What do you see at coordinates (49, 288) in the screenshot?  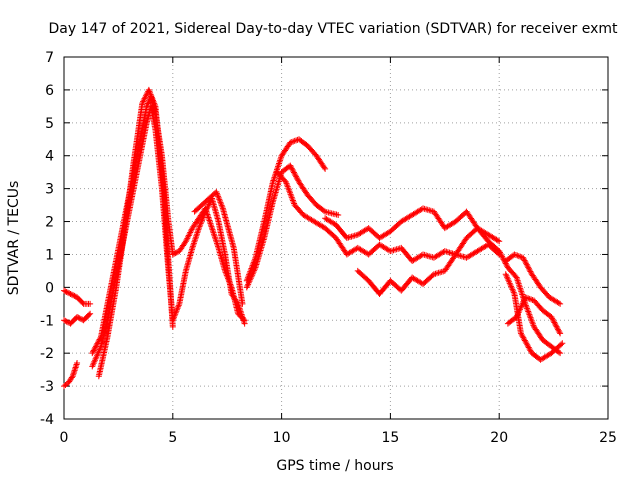 I see `y-tick-label: 0` at bounding box center [49, 288].